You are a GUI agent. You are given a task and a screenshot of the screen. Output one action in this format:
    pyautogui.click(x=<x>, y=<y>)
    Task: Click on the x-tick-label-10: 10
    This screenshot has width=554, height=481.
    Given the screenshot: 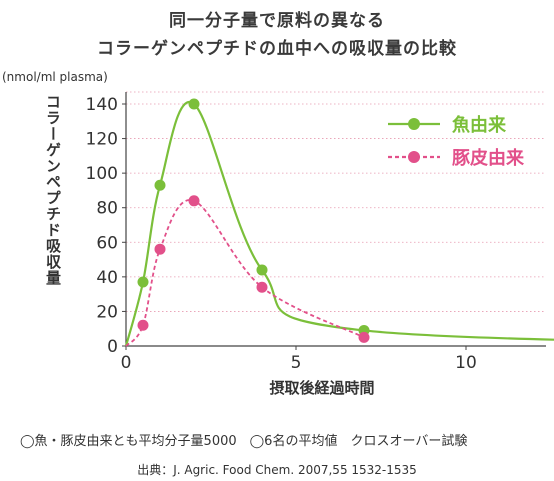 What is the action you would take?
    pyautogui.click(x=466, y=363)
    